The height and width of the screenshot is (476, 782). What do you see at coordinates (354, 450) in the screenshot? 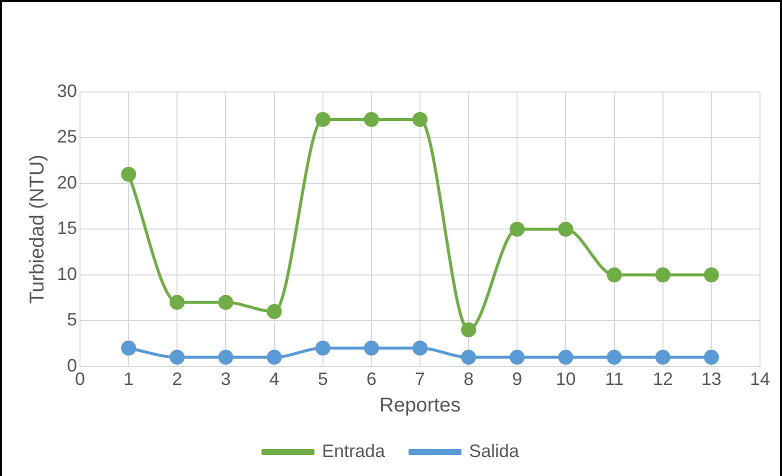
I see `legend-label: Entrada` at bounding box center [354, 450].